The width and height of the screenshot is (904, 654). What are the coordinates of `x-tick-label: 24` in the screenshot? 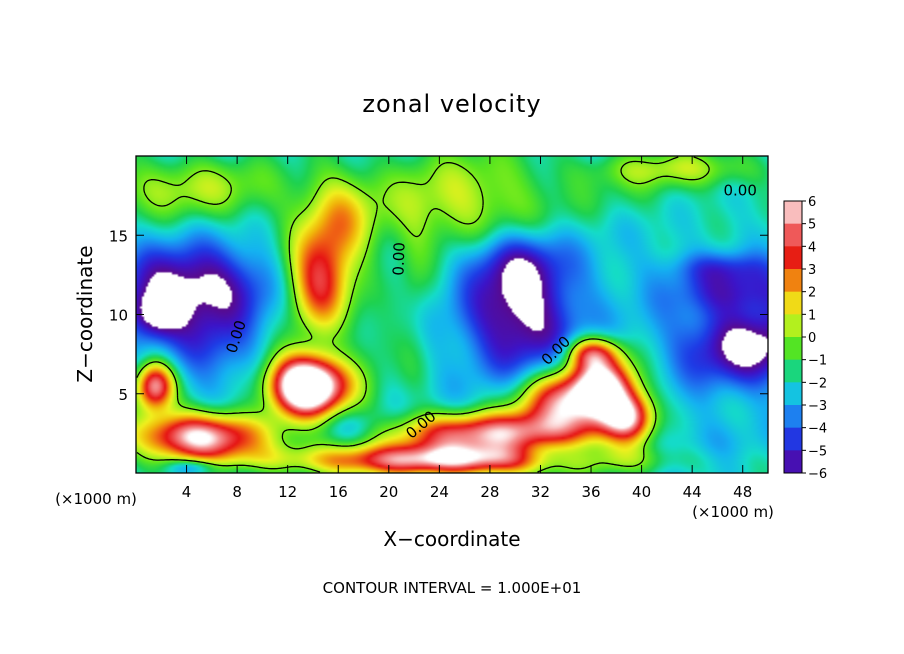 It's located at (439, 492).